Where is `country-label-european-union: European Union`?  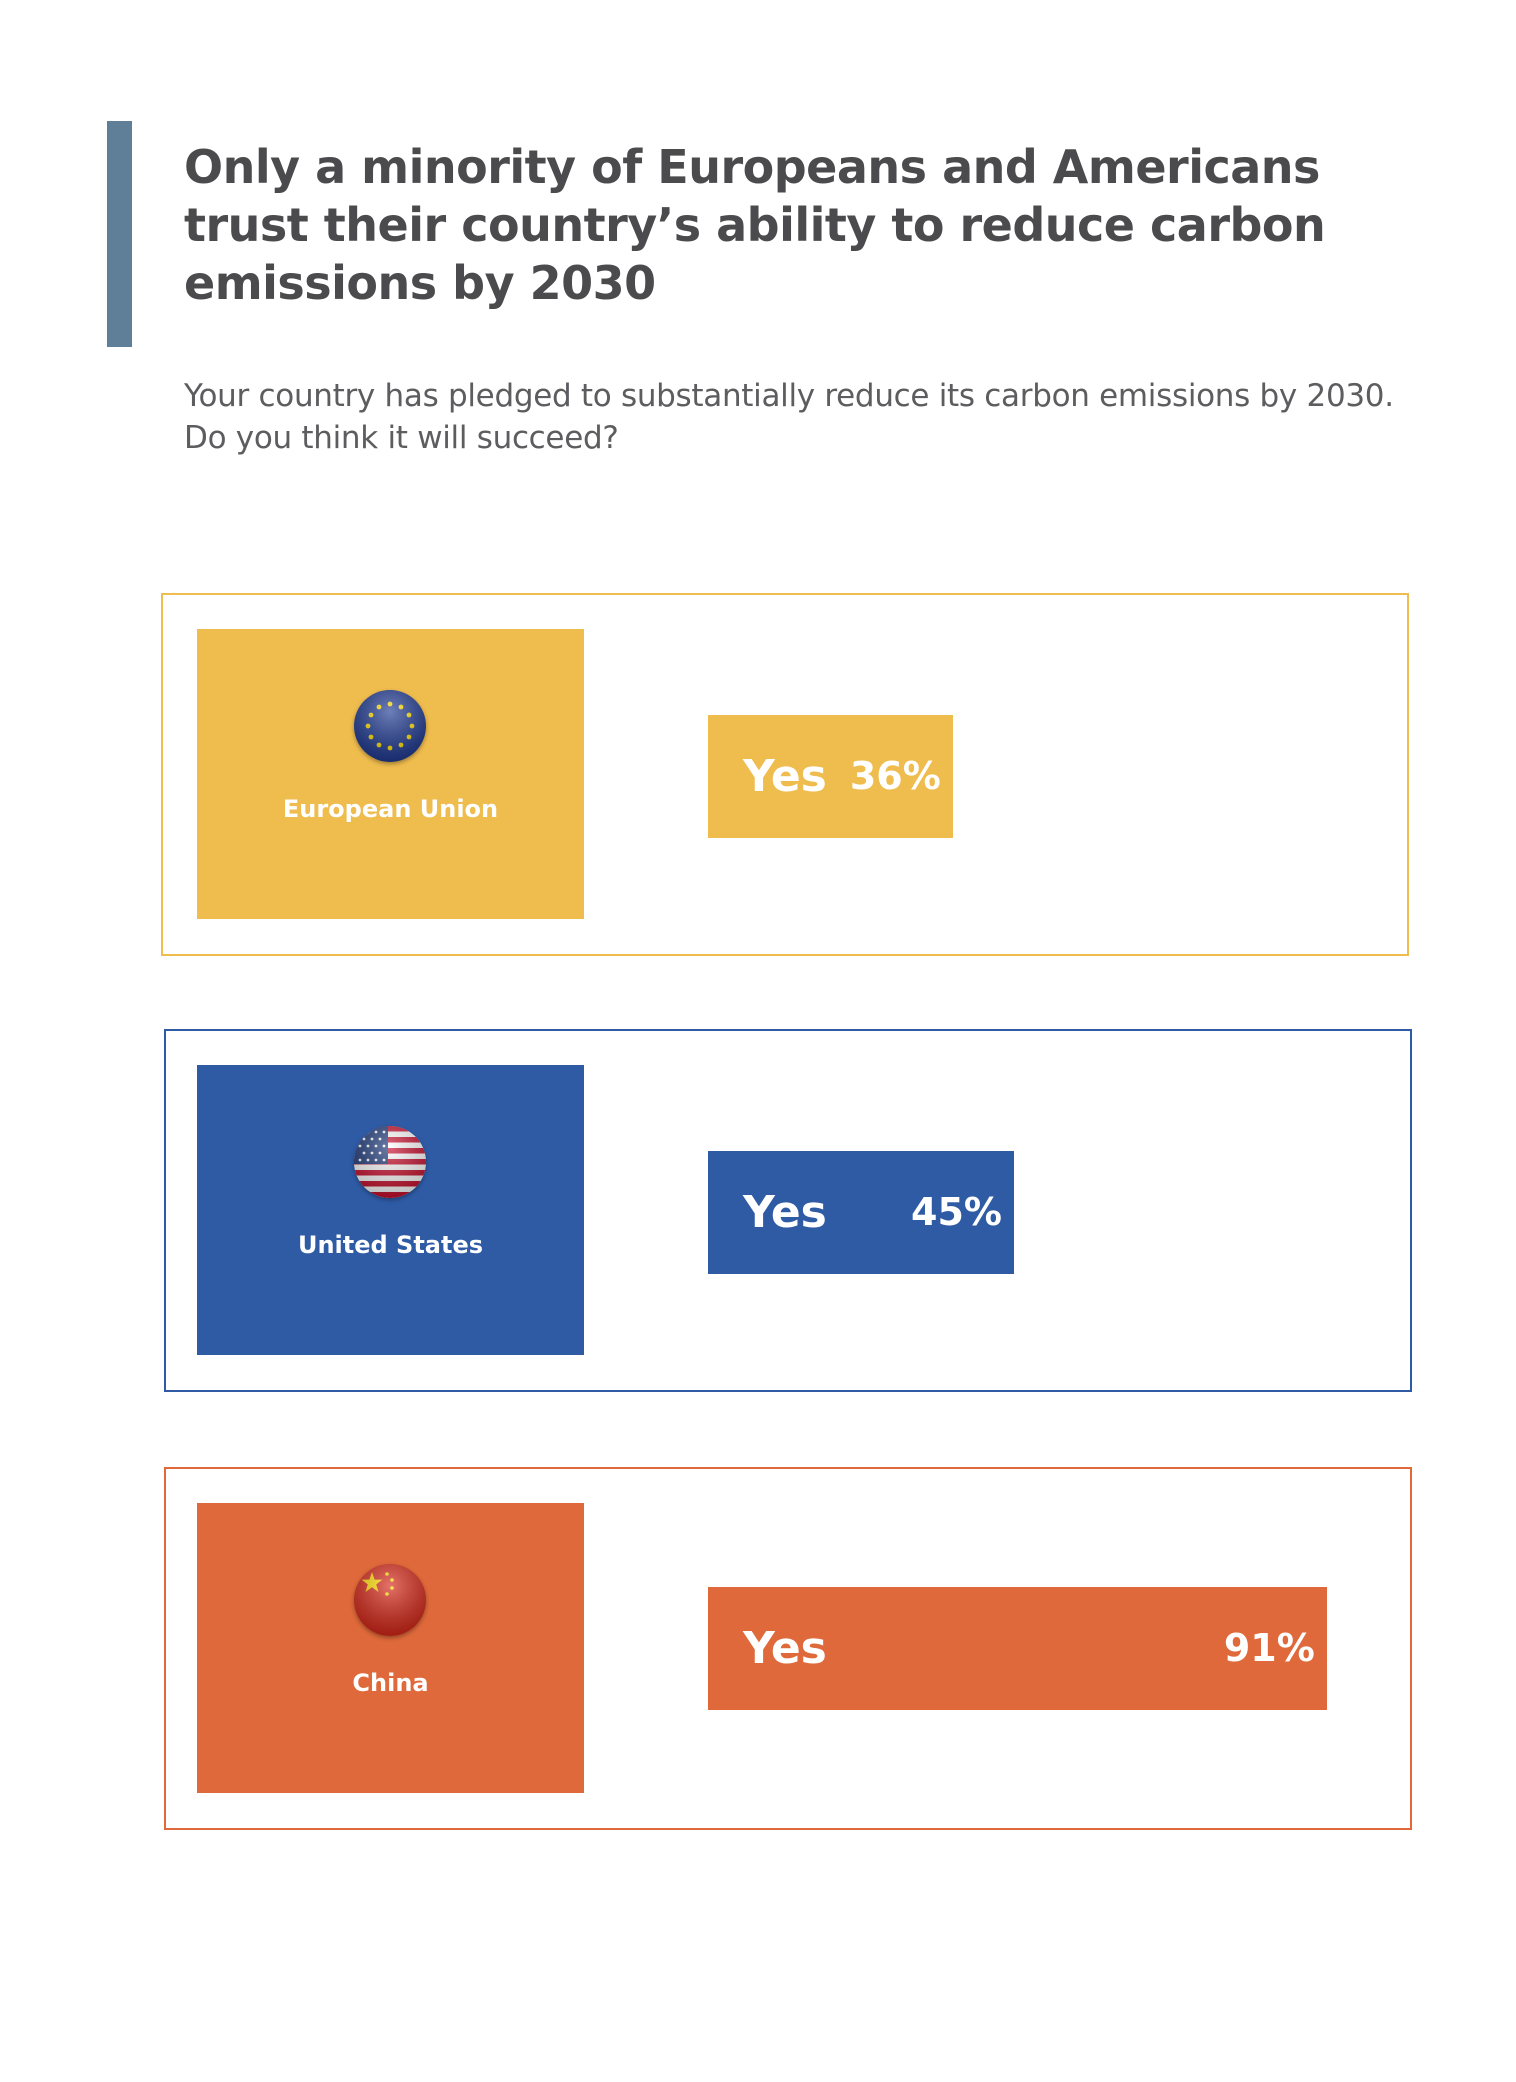 country-label-european-union: European Union is located at coordinates (390, 809).